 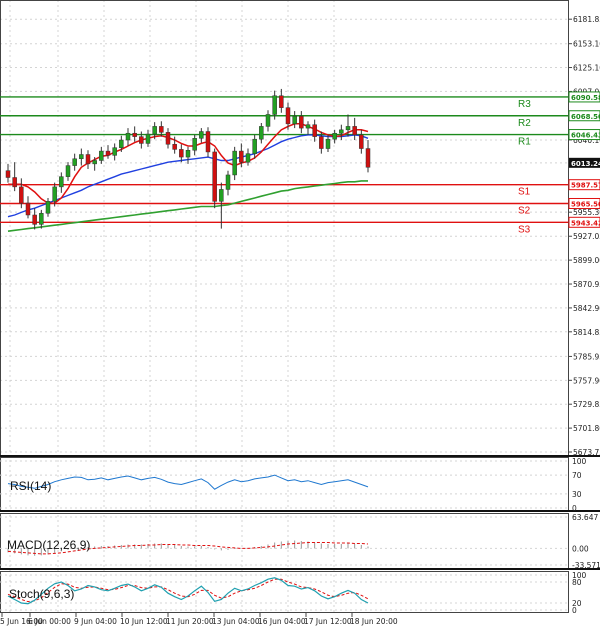 I want to click on macd-tick-label: 63.647, so click(x=585, y=517).